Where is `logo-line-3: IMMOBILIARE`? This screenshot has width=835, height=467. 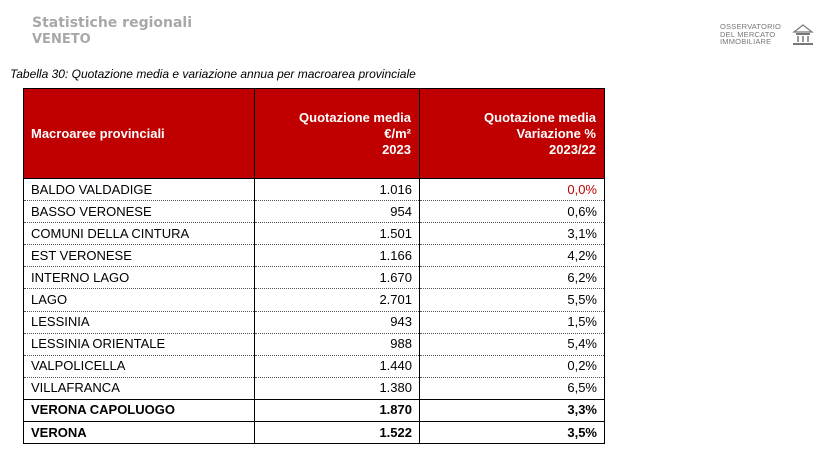
logo-line-3: IMMOBILIARE is located at coordinates (746, 41).